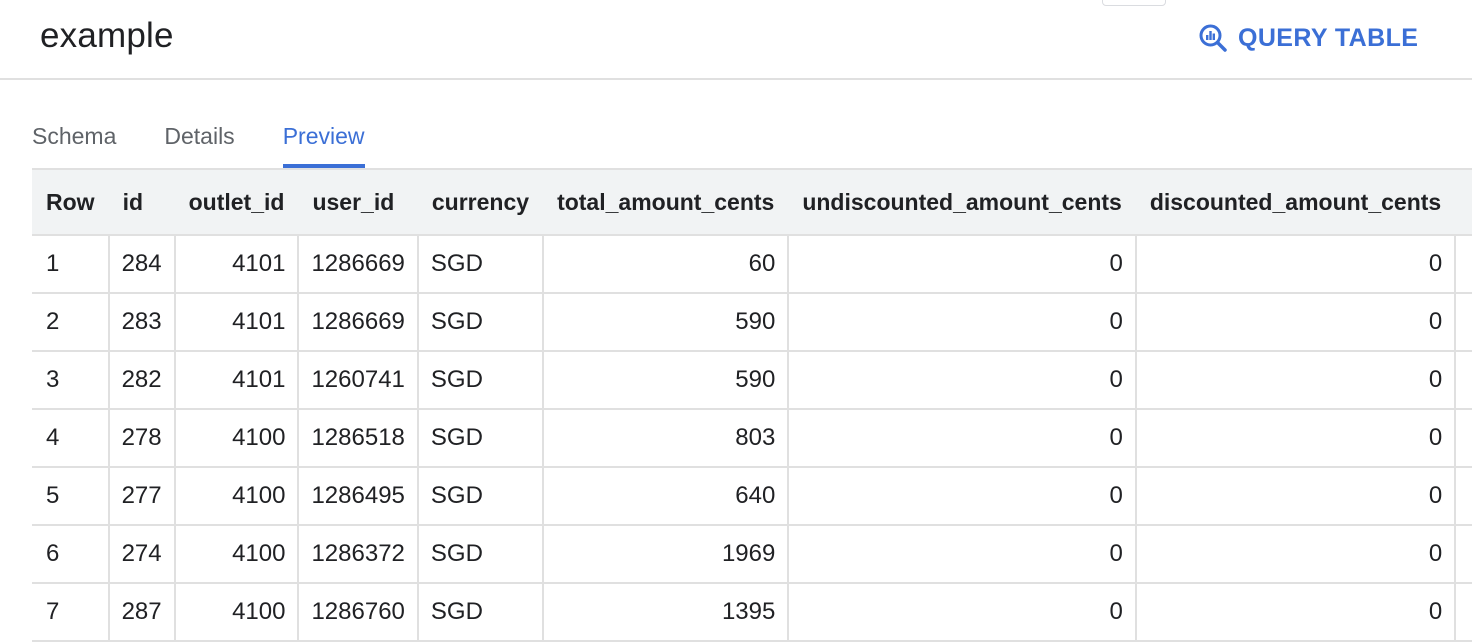  I want to click on column-header: outlet_id, so click(236, 203).